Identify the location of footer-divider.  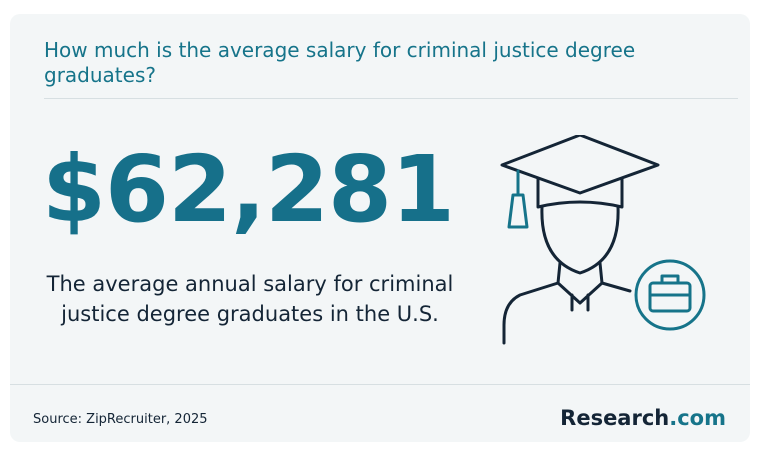
(380, 384).